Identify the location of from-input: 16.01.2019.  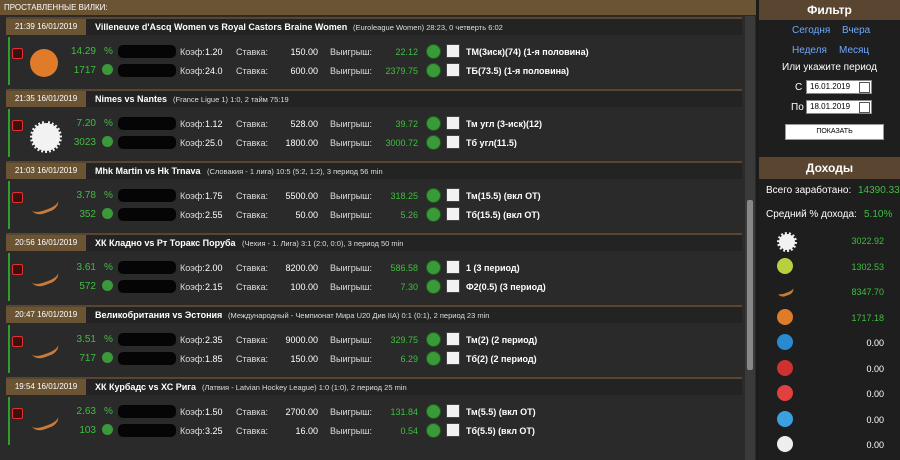
(839, 87).